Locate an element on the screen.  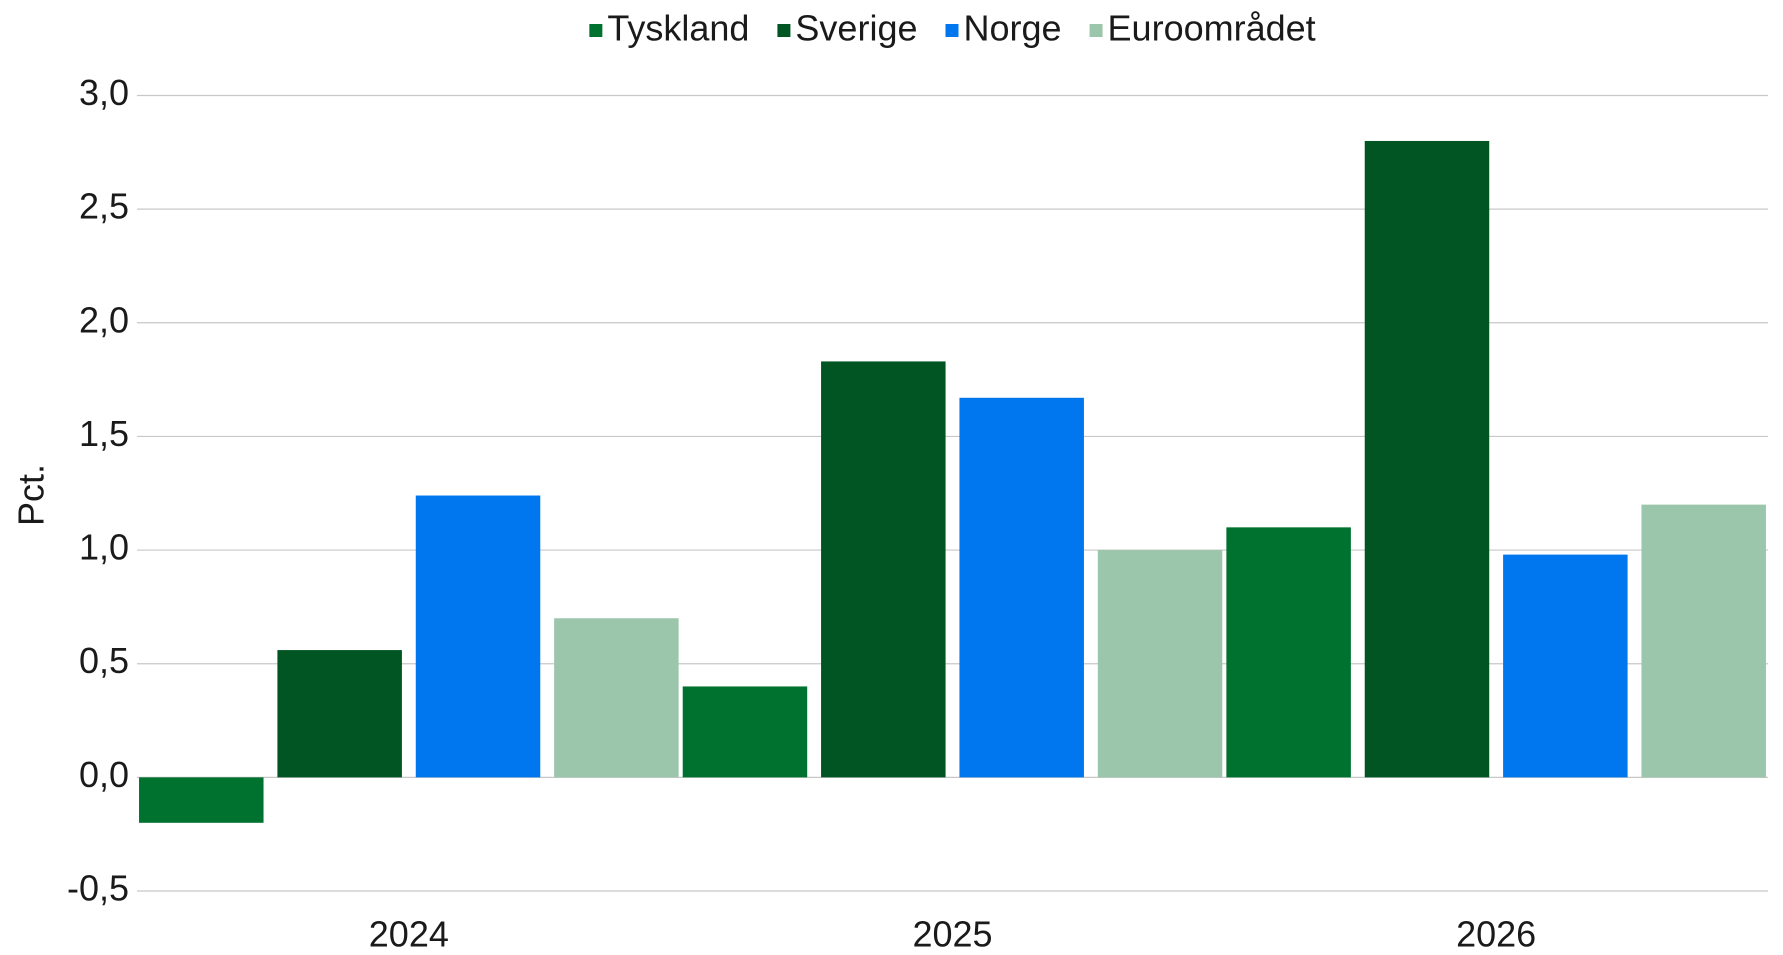
legend-label: Norge is located at coordinates (1012, 28).